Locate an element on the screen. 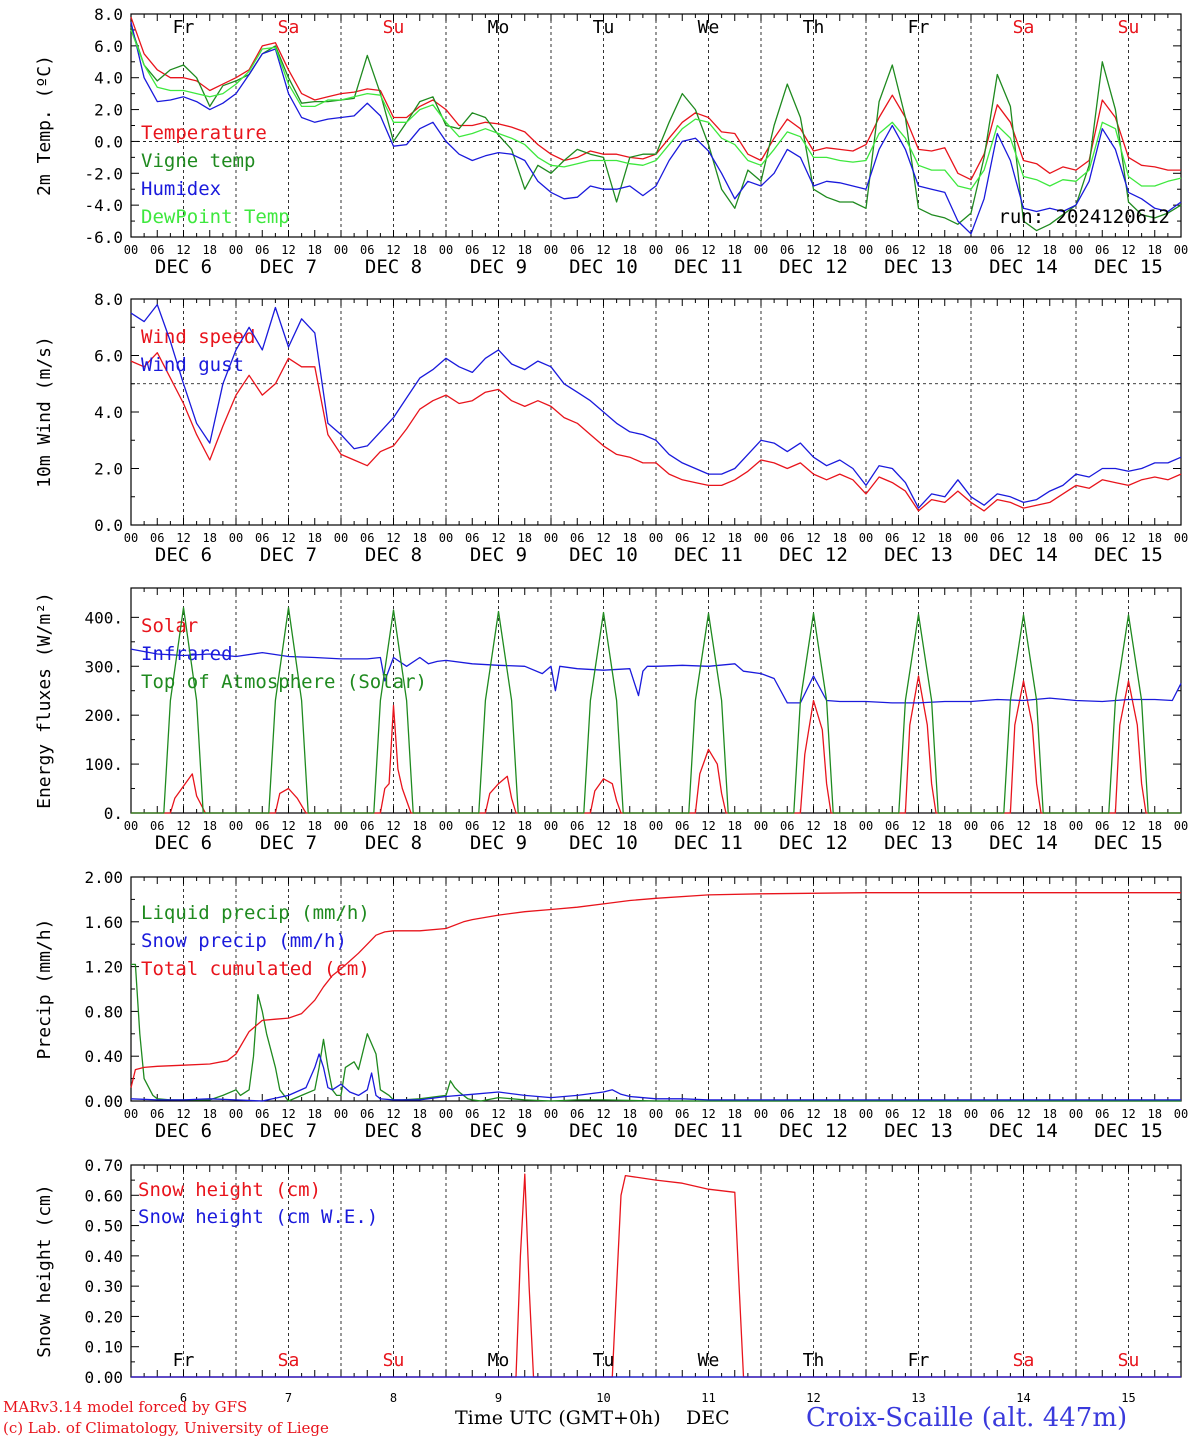  legend-entry: Total cumulated (cm) is located at coordinates (255, 969).